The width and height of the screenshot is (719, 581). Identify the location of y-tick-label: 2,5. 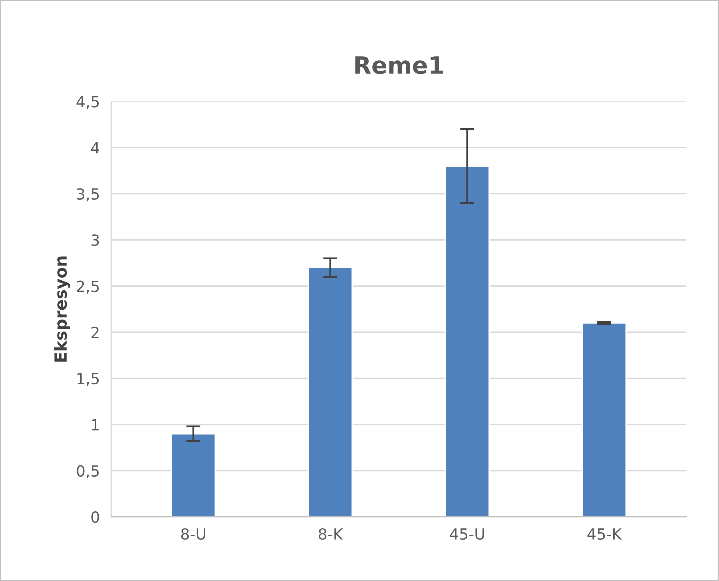
(88, 287).